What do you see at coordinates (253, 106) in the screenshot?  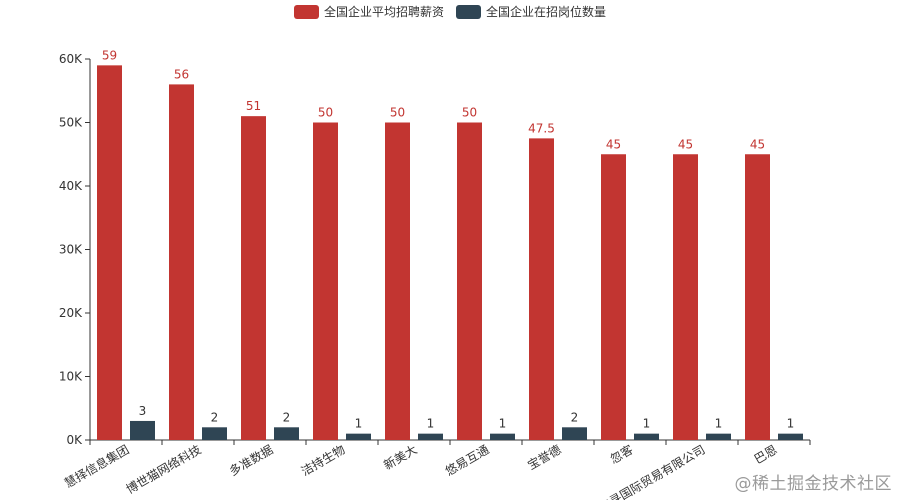 I see `data-label-salary: 51` at bounding box center [253, 106].